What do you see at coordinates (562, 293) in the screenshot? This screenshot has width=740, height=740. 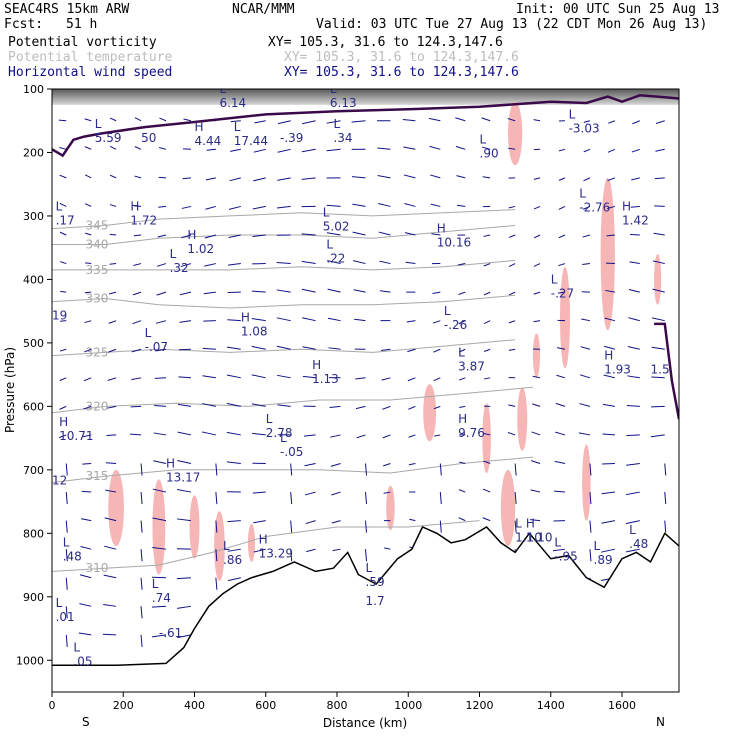 I see `extremum-value: -.27` at bounding box center [562, 293].